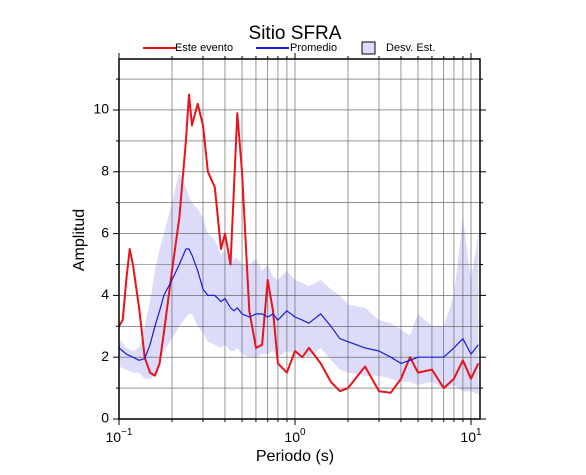 The width and height of the screenshot is (586, 475). What do you see at coordinates (127, 432) in the screenshot?
I see `x-tick-exponent: −1` at bounding box center [127, 432].